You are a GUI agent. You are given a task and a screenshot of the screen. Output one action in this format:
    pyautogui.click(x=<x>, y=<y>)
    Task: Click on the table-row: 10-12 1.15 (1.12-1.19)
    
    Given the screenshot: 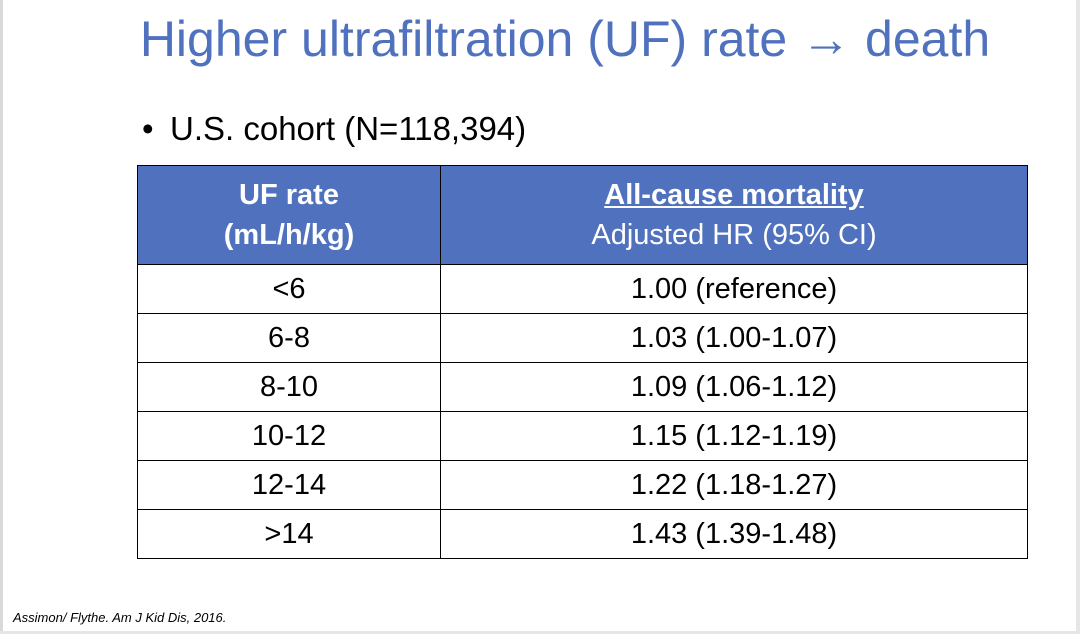 What is the action you would take?
    pyautogui.click(x=582, y=436)
    